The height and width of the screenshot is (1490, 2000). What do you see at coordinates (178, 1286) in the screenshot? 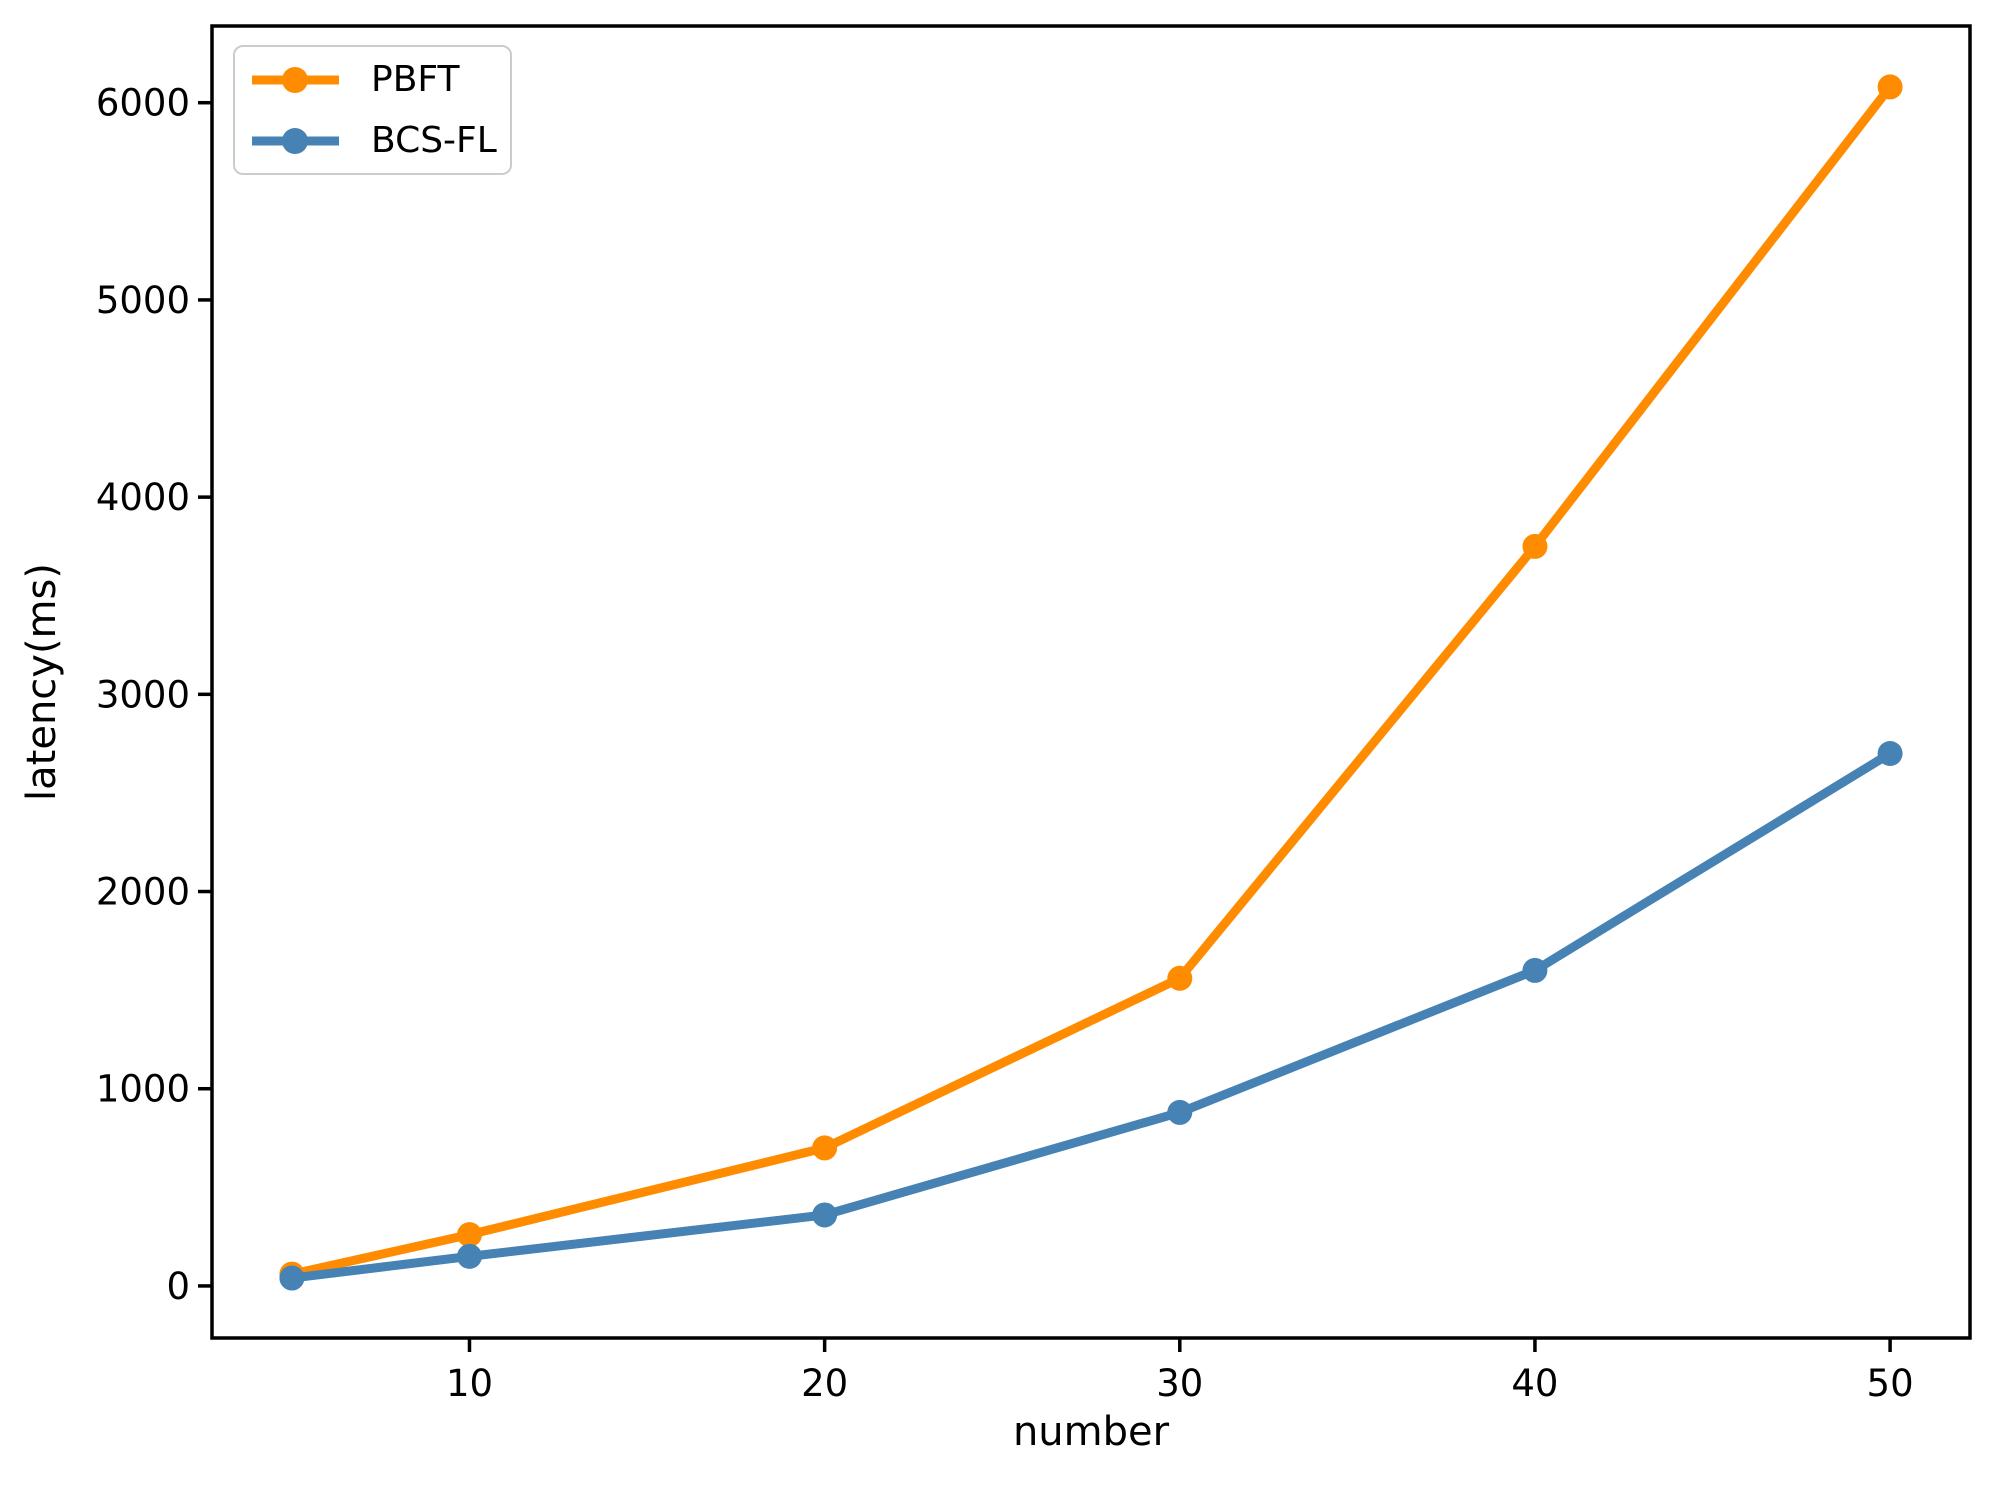
I see `y-tick-label: 0` at bounding box center [178, 1286].